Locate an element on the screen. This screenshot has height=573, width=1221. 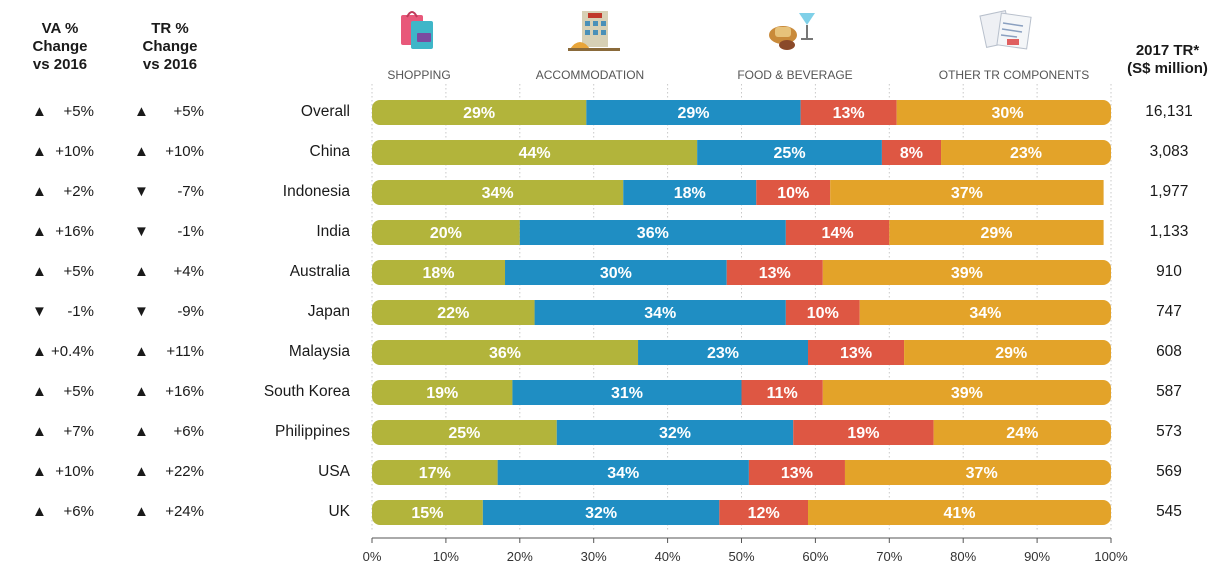
data-label: 32% is located at coordinates (601, 513).